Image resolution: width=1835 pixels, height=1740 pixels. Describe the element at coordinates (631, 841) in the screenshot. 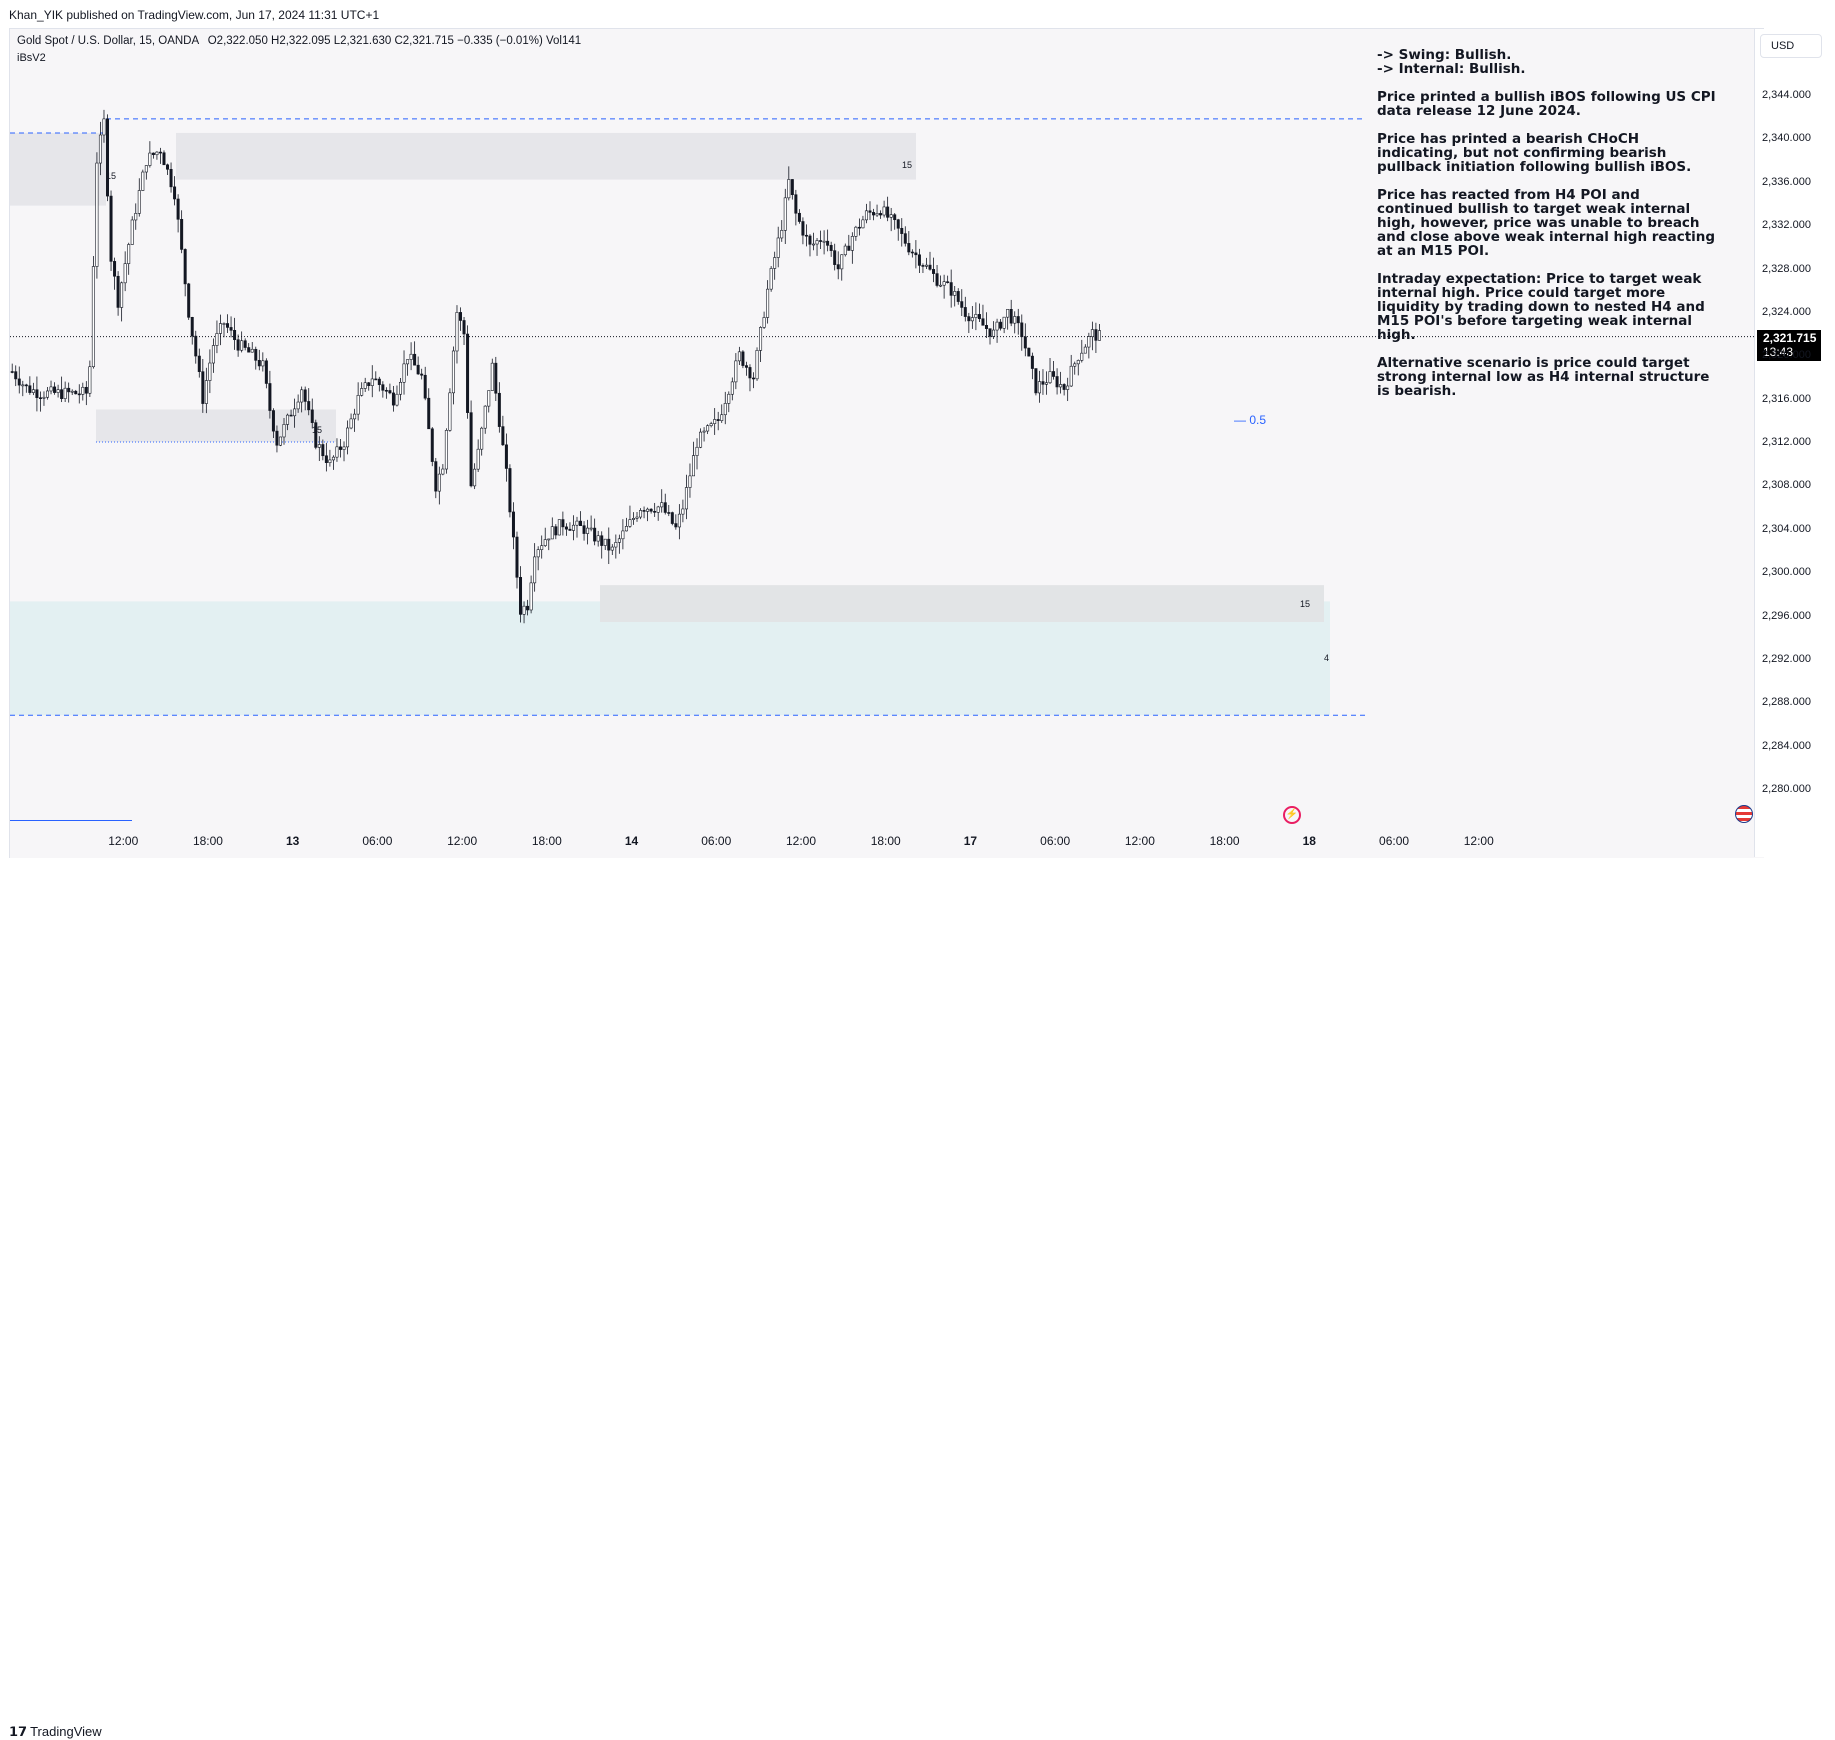

I see `time-tick-label: 14` at that location.